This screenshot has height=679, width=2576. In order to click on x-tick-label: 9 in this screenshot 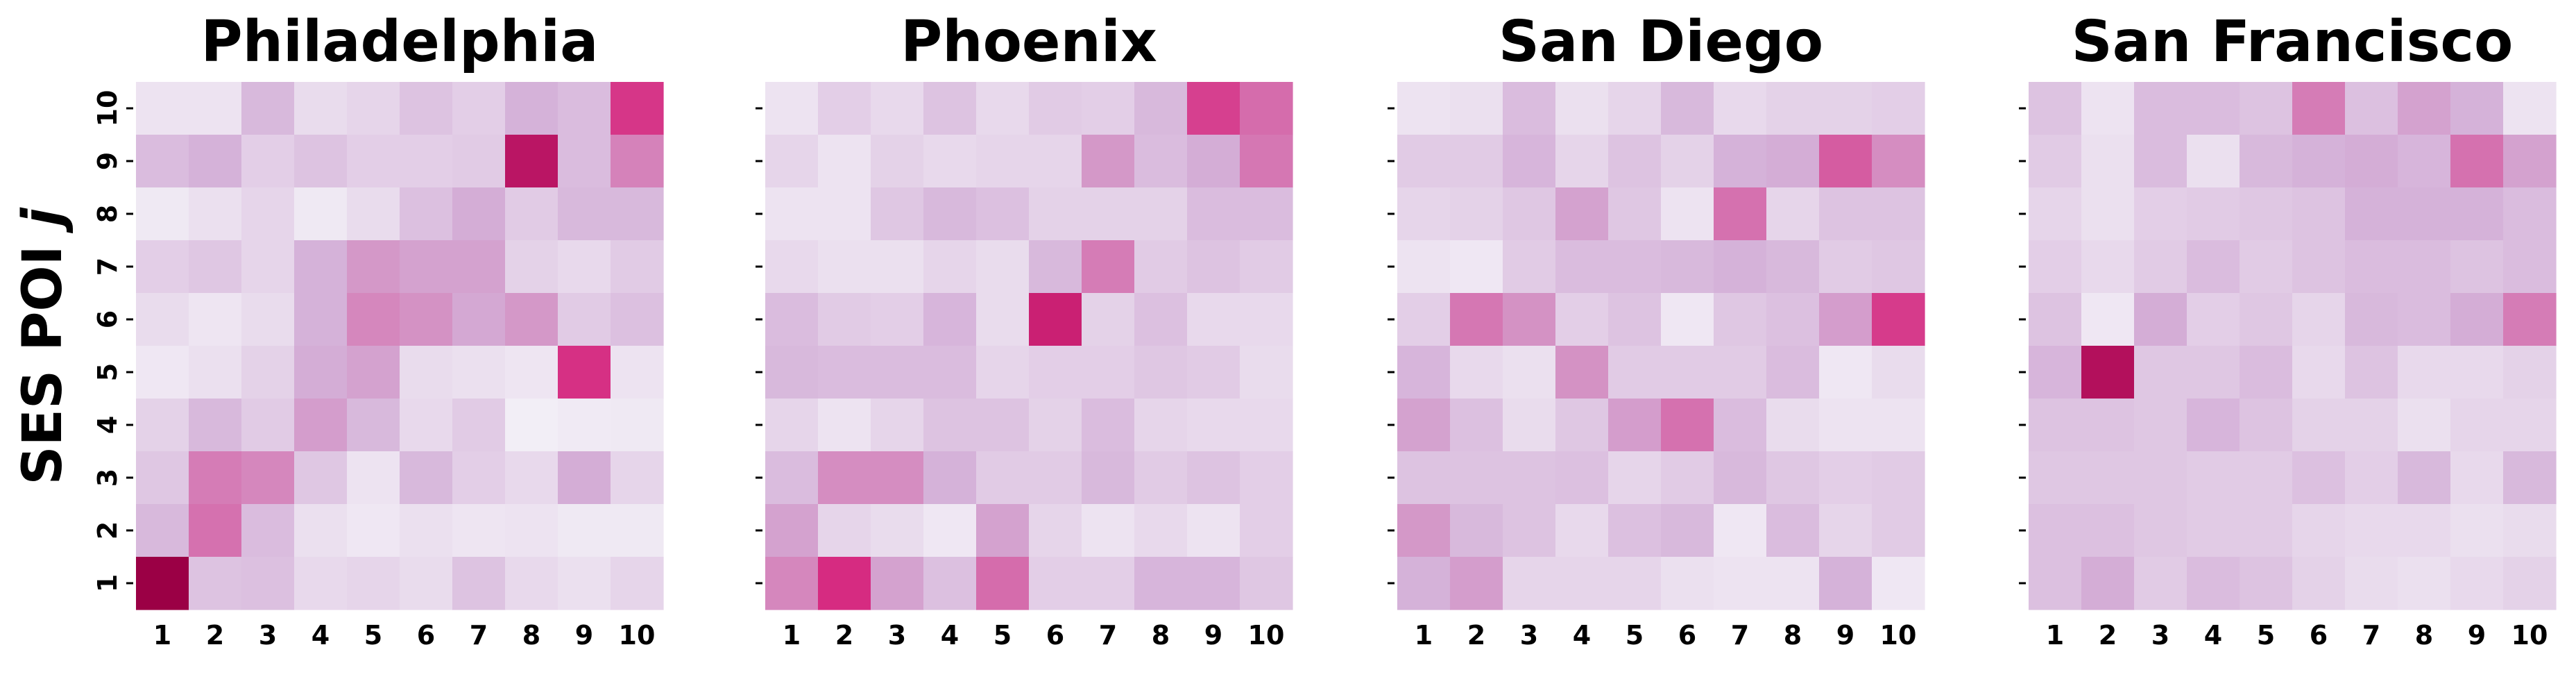, I will do `click(1845, 635)`.